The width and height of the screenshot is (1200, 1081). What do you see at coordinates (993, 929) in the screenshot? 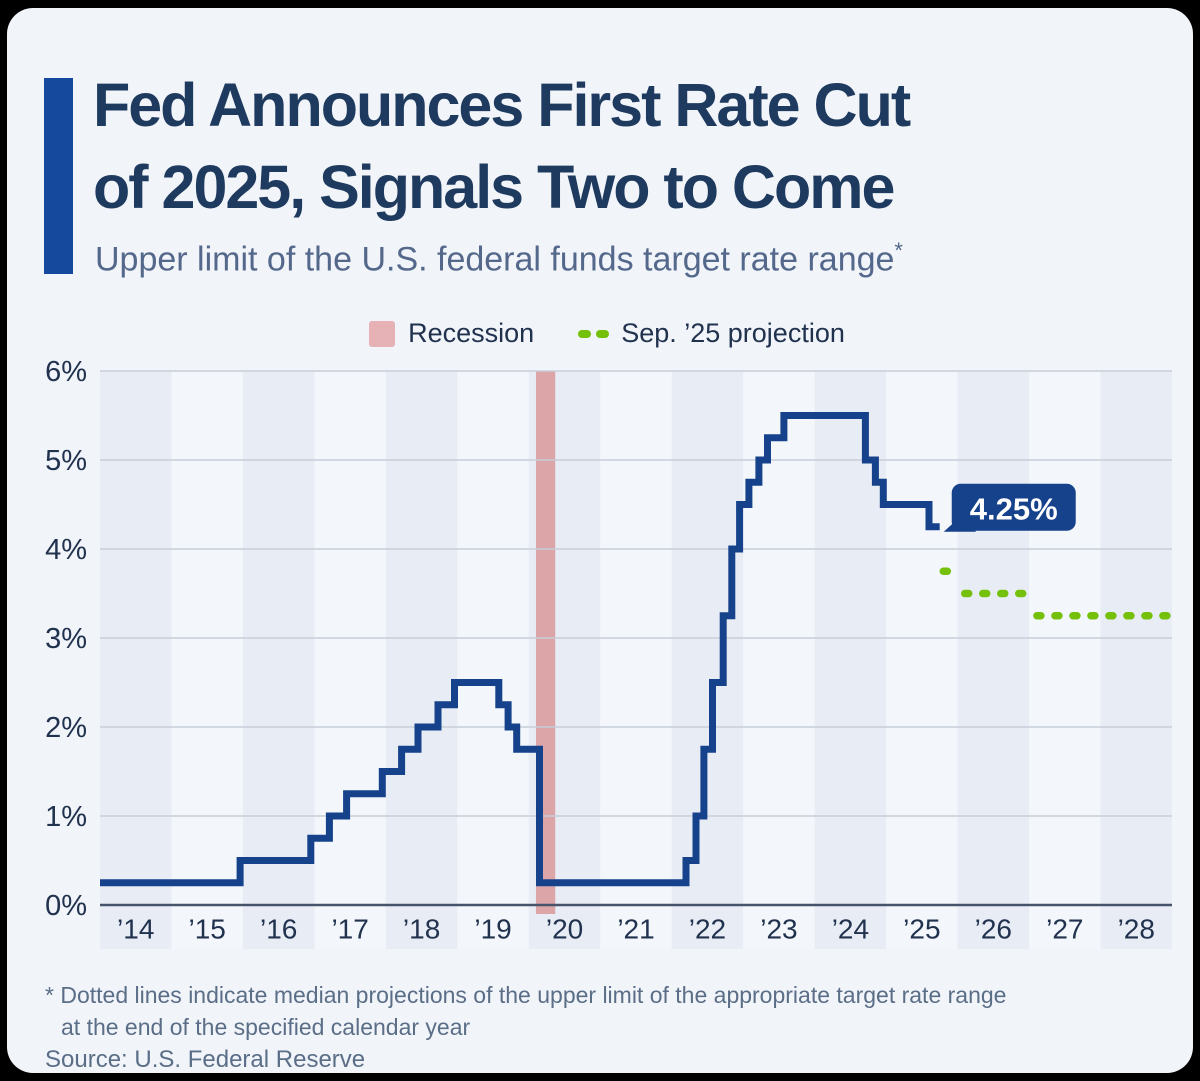
I see `x-tick-label: ’26` at bounding box center [993, 929].